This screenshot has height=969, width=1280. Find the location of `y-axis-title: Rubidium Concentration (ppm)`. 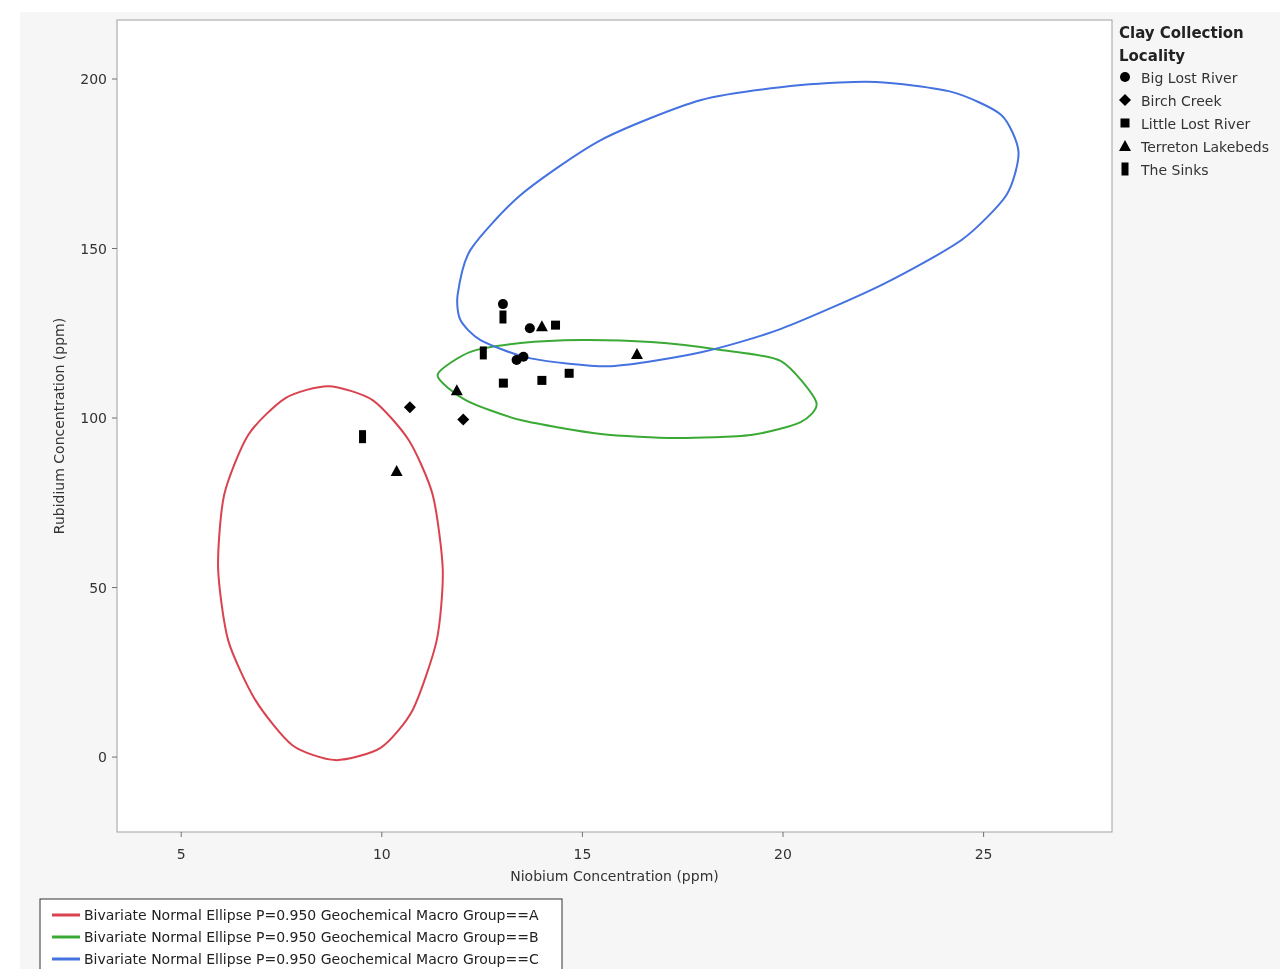

y-axis-title: Rubidium Concentration (ppm) is located at coordinates (59, 426).